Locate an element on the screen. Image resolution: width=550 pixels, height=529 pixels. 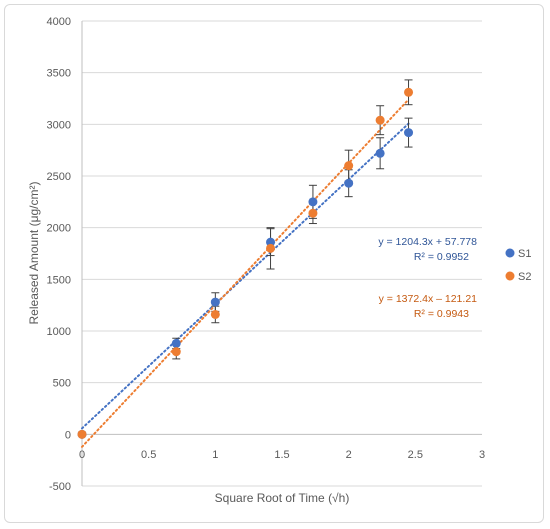
x-tick-label: 0.5 is located at coordinates (148, 455).